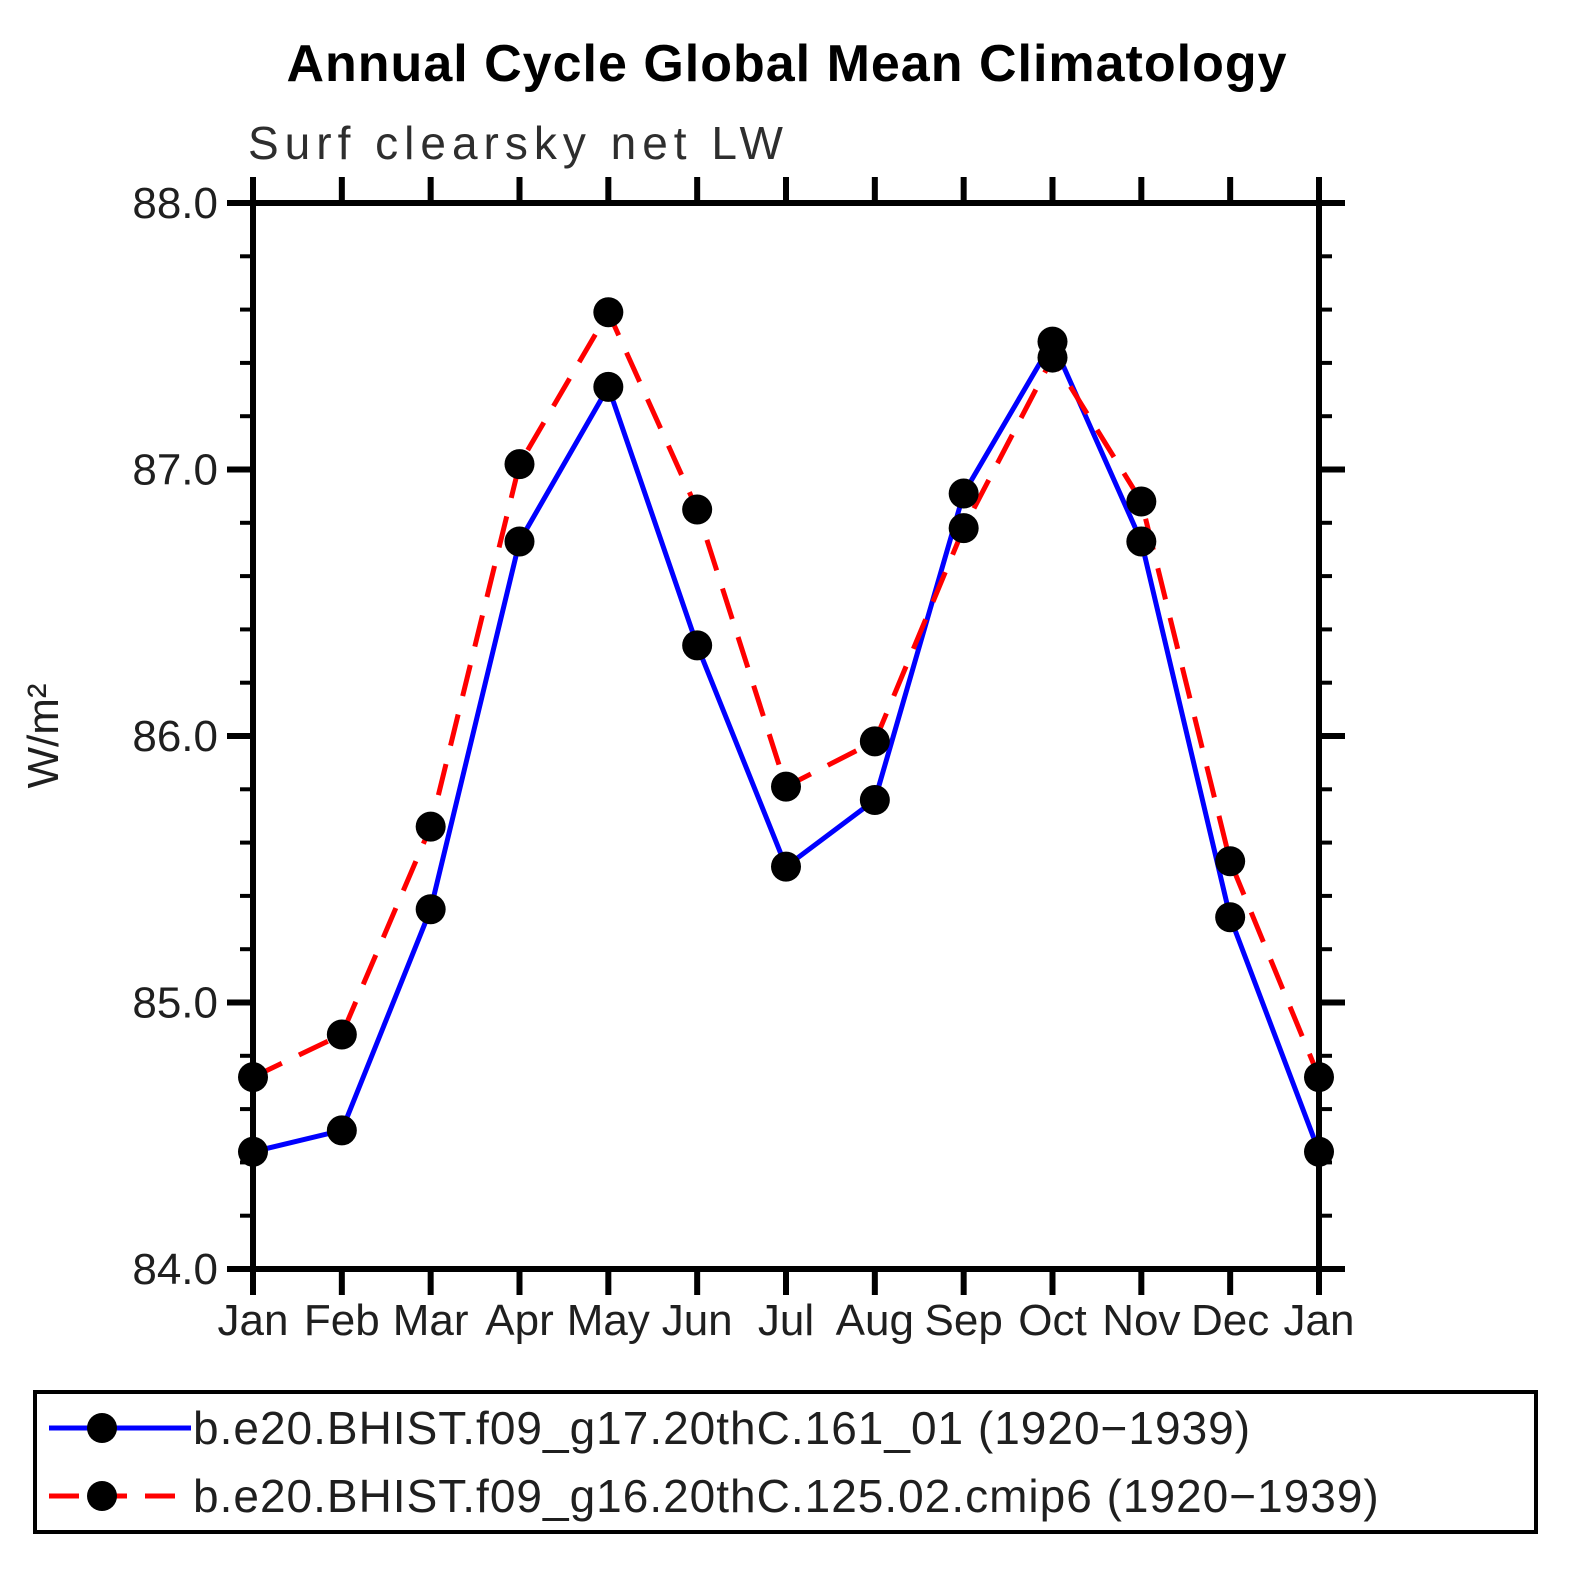 This screenshot has height=1574, width=1574. I want to click on x-tick-label: Aug, so click(875, 1320).